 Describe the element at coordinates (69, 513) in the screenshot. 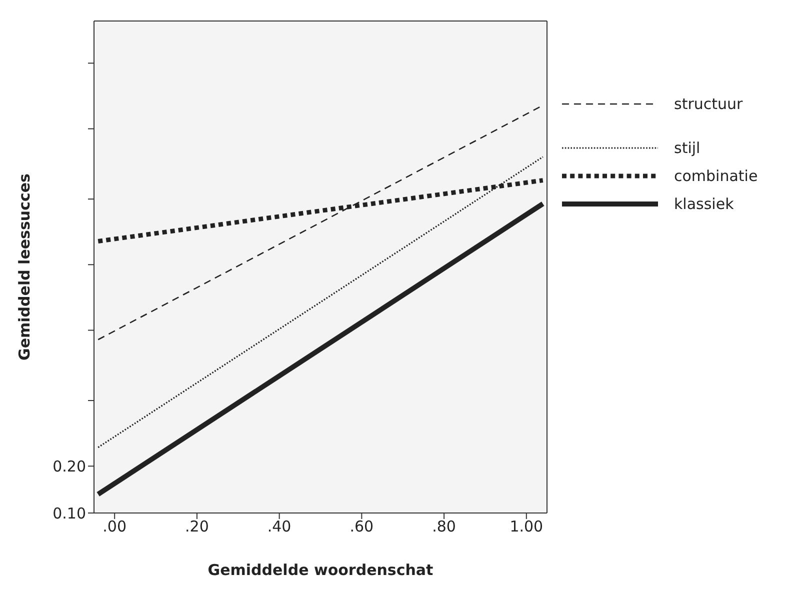

I see `y-tick-label: 0.10` at that location.